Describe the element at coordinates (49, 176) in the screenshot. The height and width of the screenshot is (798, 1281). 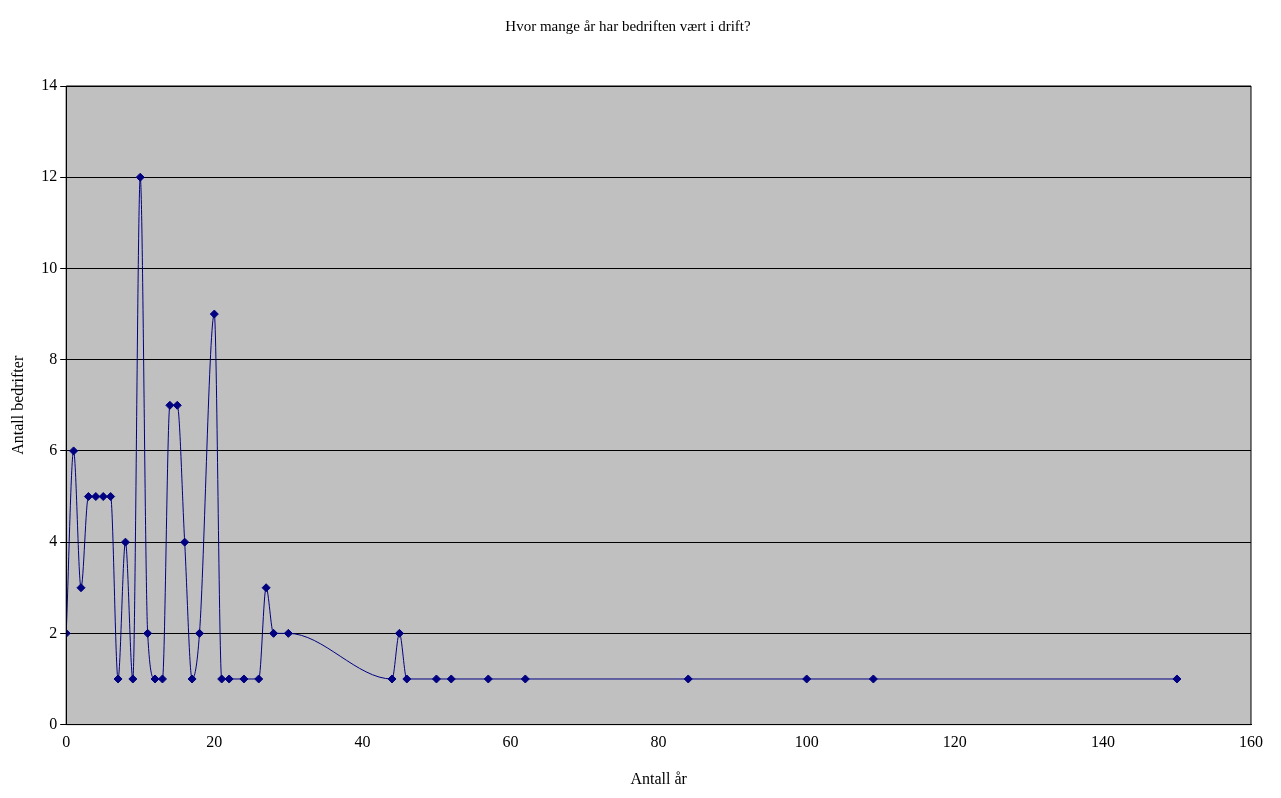
I see `y-tick-label: 12` at that location.